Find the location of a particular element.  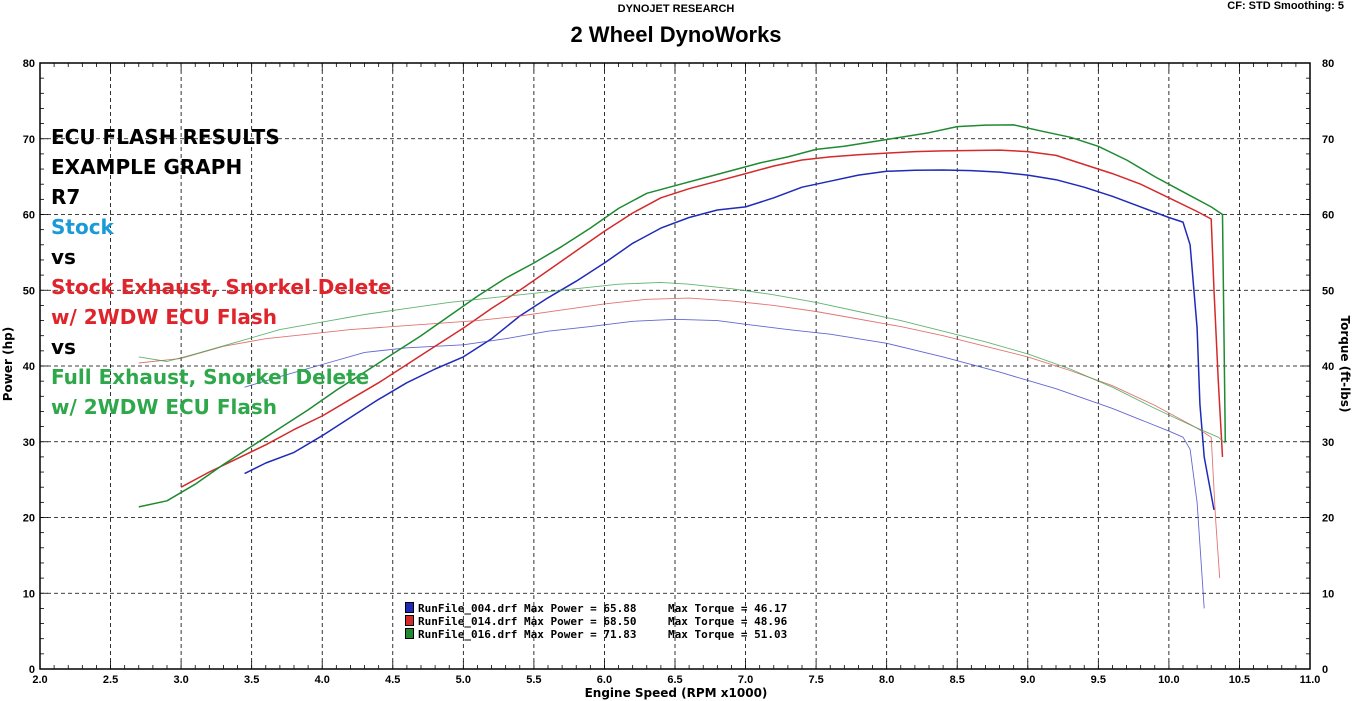

y-tick-label: 80 is located at coordinates (29, 64).